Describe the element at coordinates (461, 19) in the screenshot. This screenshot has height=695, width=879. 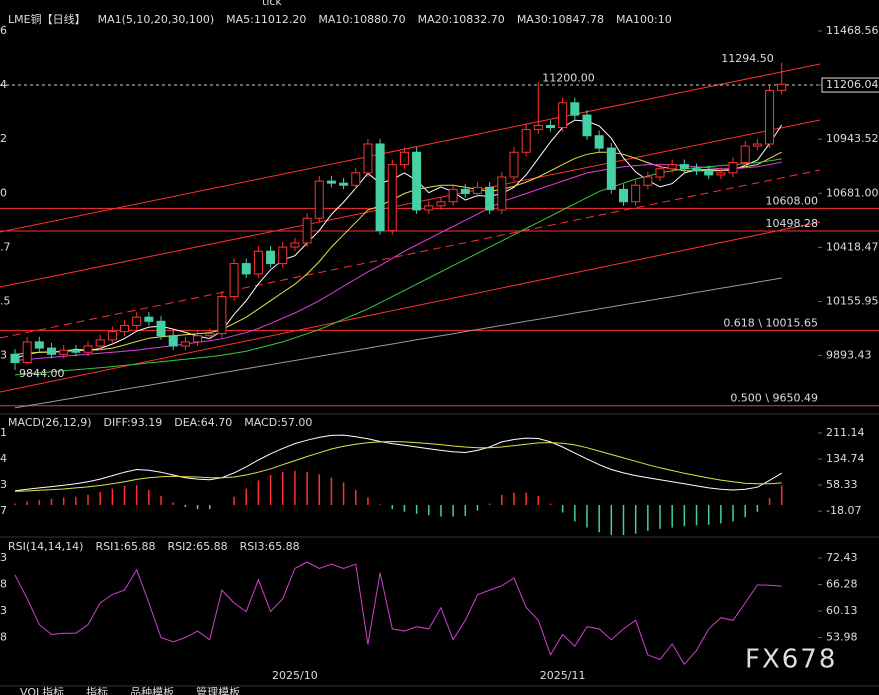
I see `legend-entry: MA20:10832.70` at that location.